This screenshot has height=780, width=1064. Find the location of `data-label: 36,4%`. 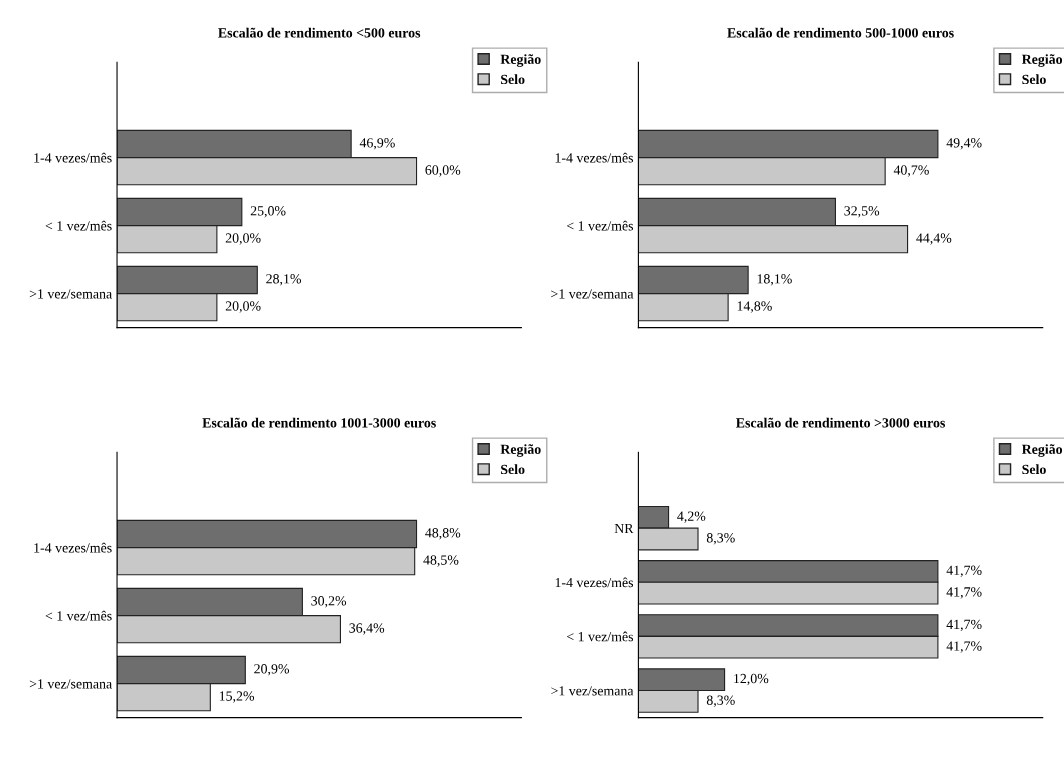

data-label: 36,4% is located at coordinates (367, 629).